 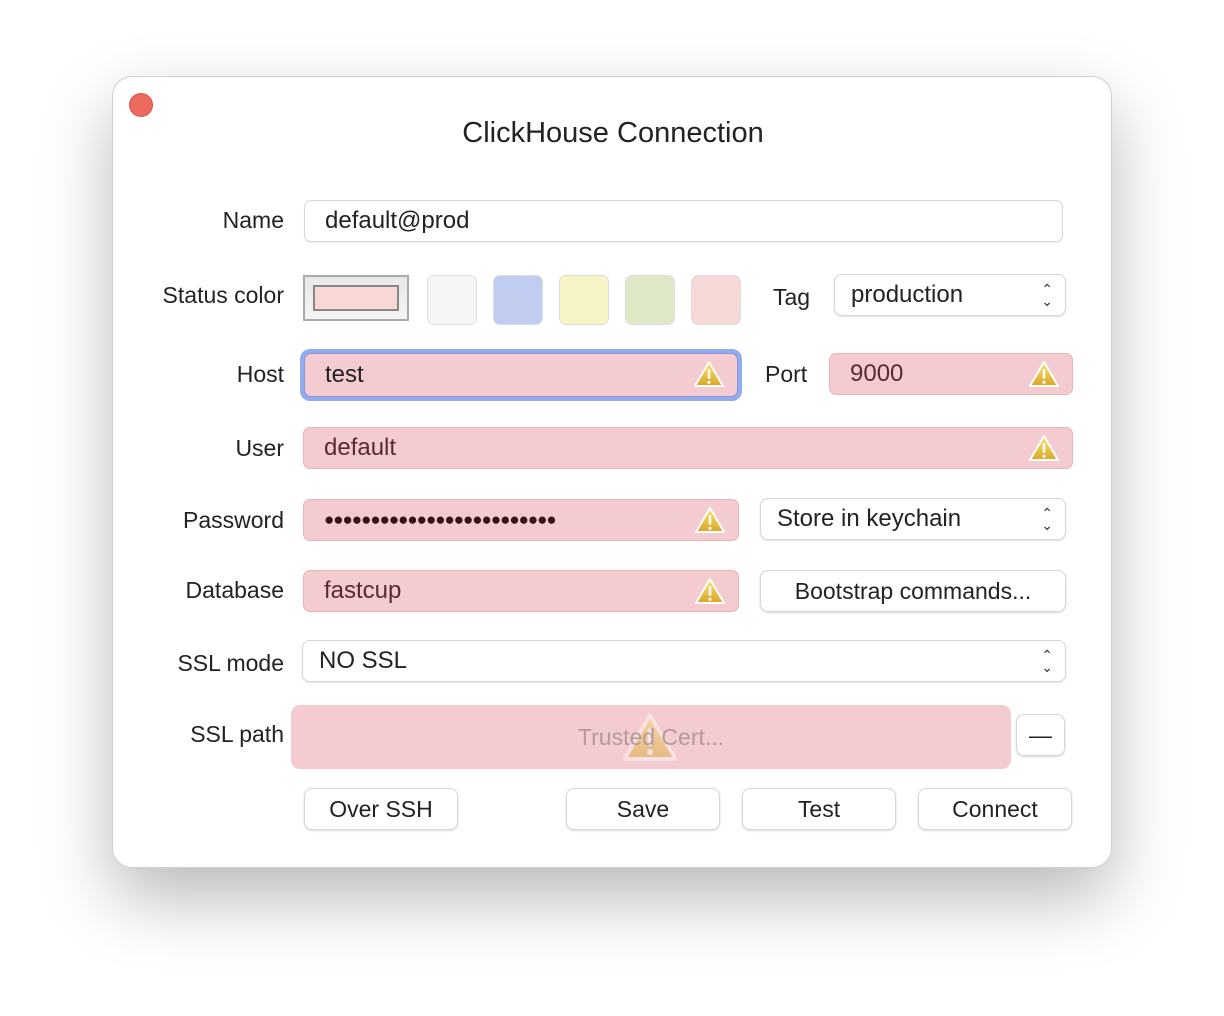 What do you see at coordinates (233, 520) in the screenshot?
I see `password-label: Password` at bounding box center [233, 520].